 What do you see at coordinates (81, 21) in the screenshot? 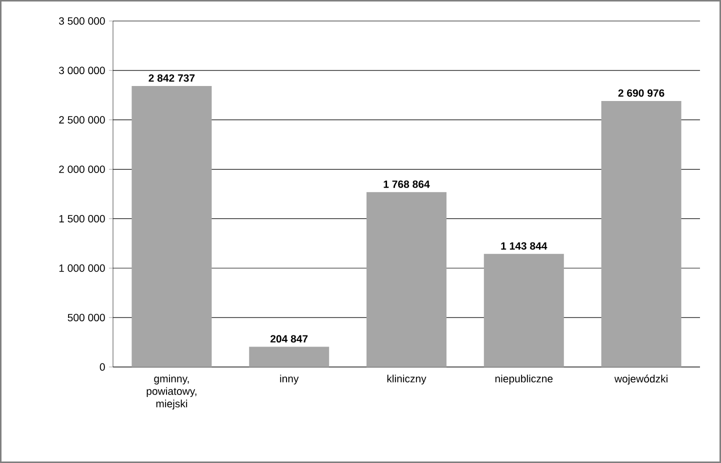
I see `y-tick-label: 3 500 000` at bounding box center [81, 21].